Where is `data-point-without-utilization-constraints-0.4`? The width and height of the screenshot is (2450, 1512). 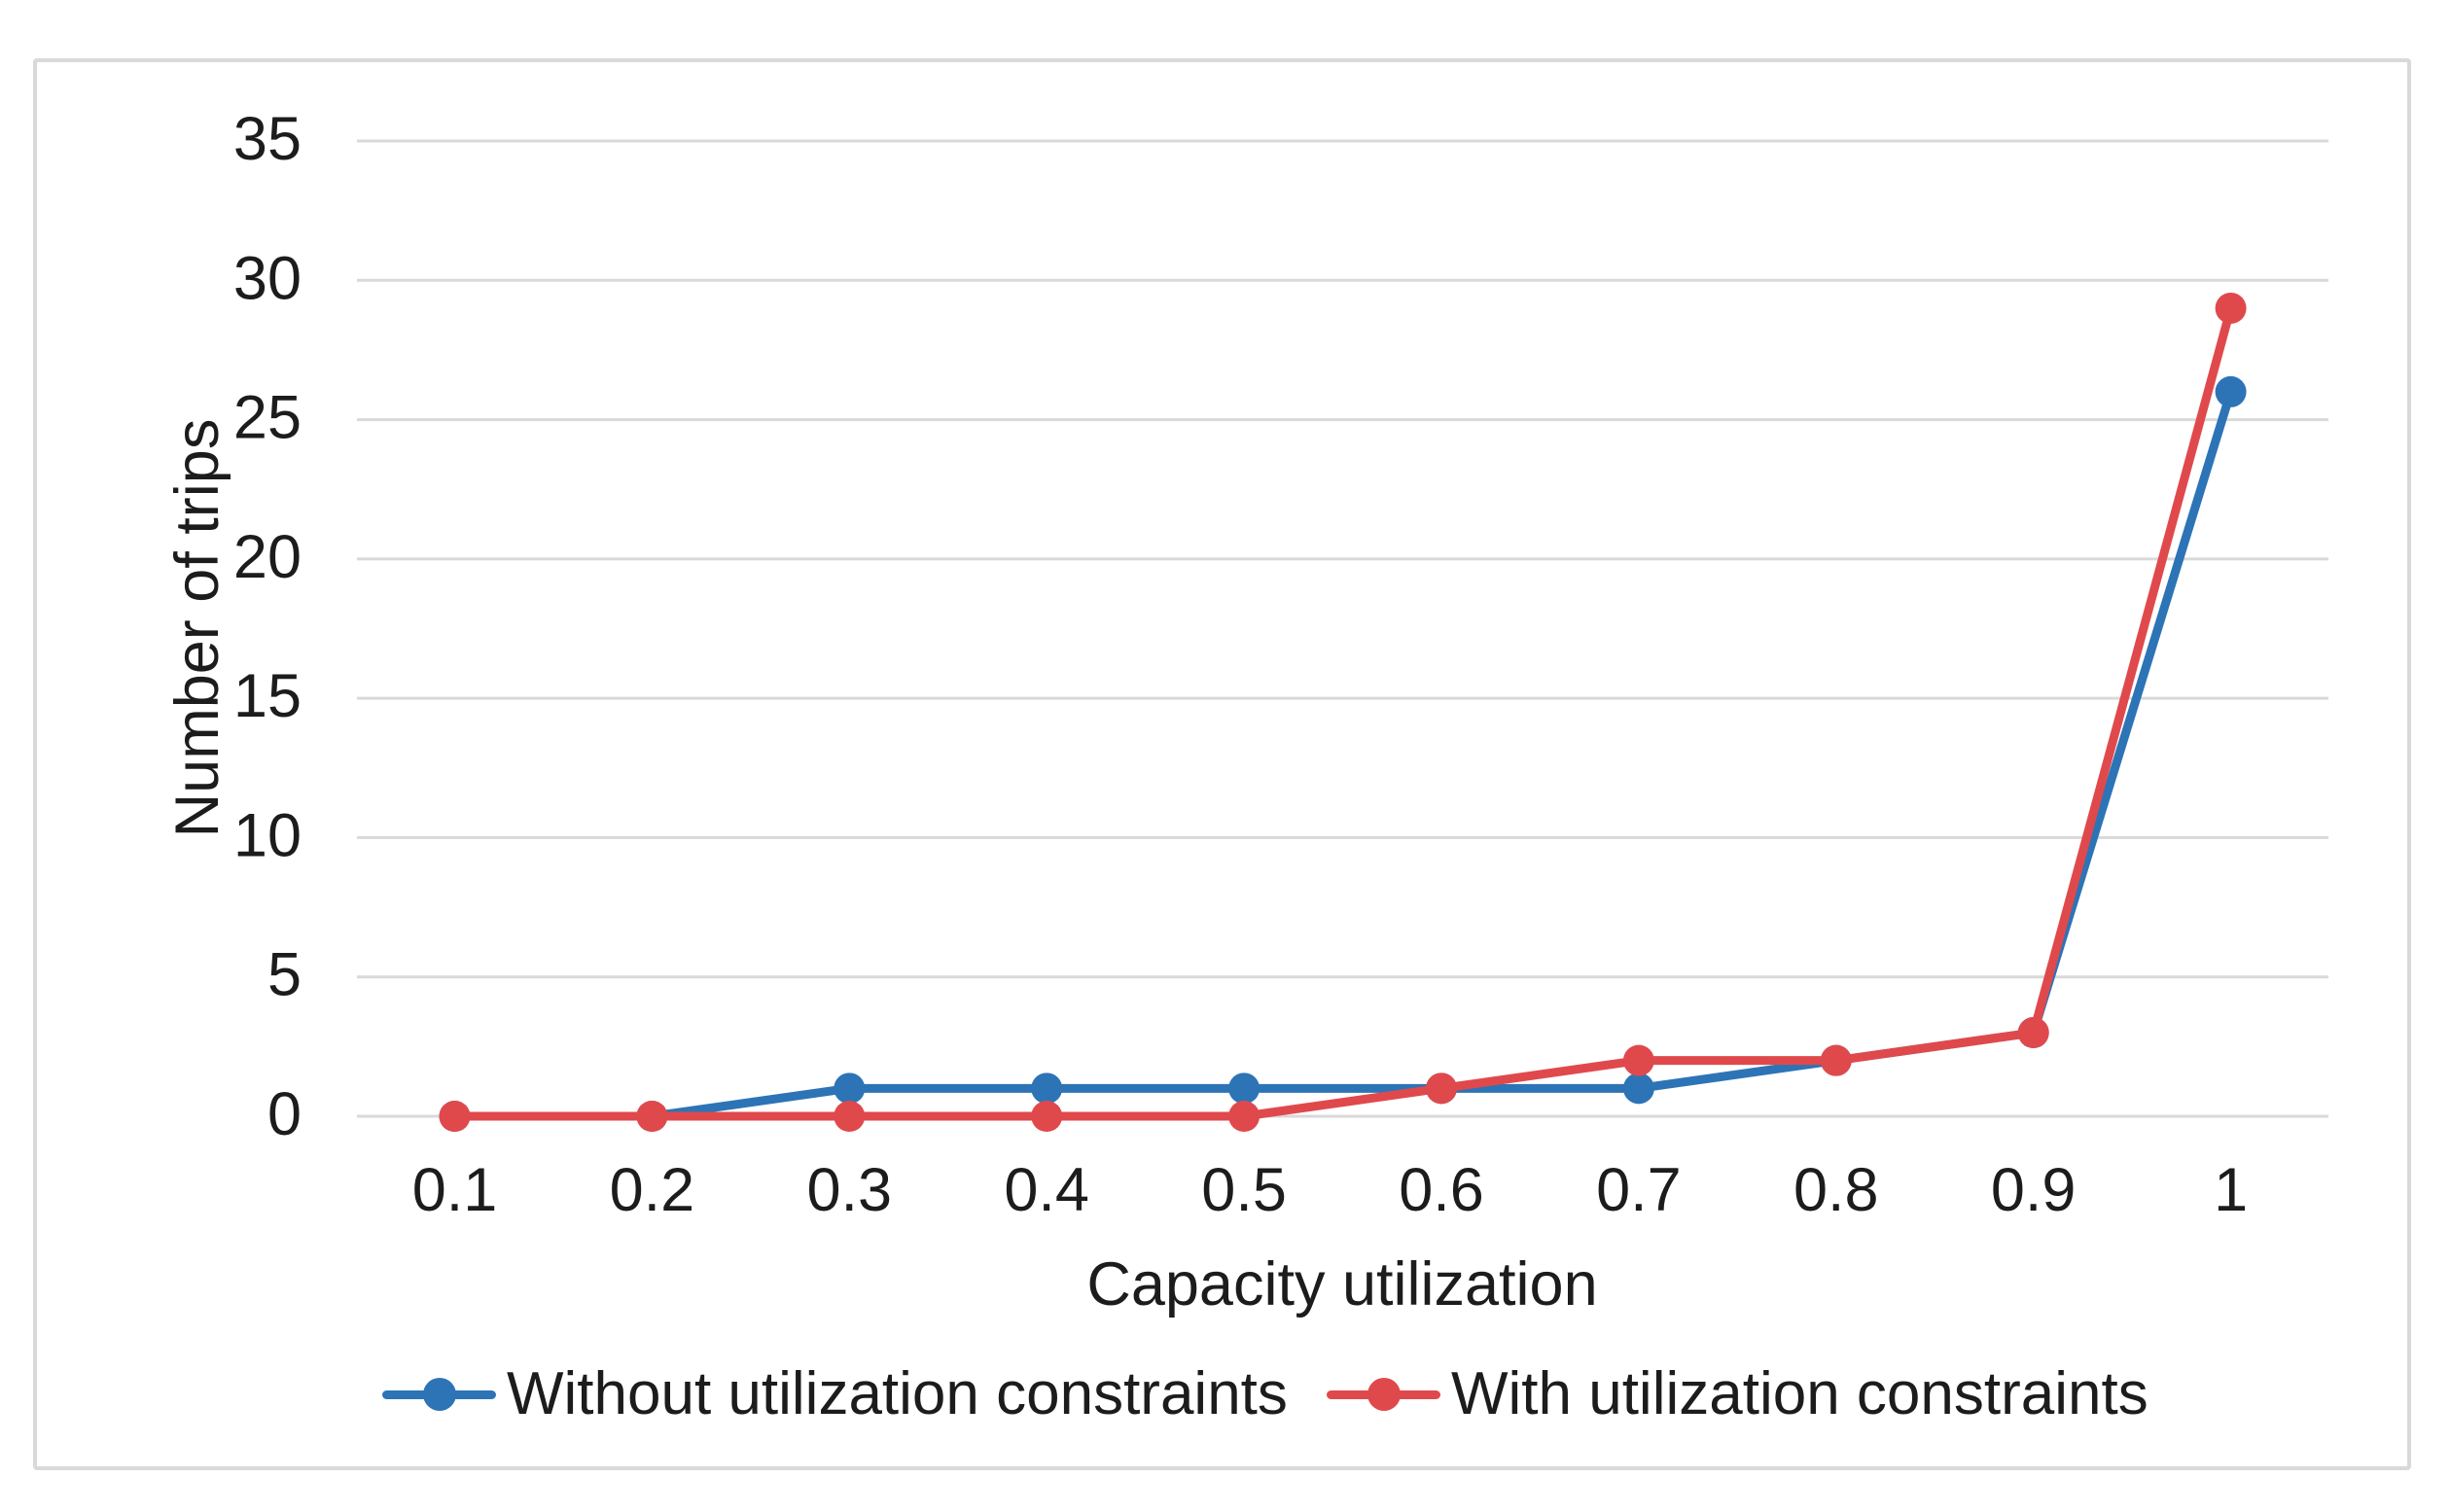
data-point-without-utilization-constraints-0.4 is located at coordinates (1047, 1088).